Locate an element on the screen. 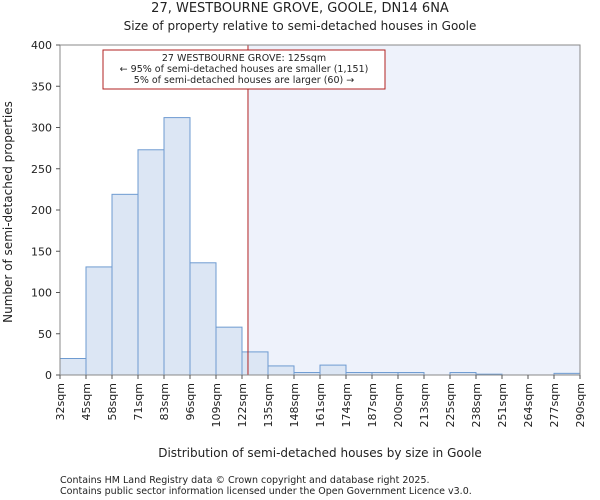 This screenshot has width=600, height=500. y-tick-label: 350 is located at coordinates (41, 86).